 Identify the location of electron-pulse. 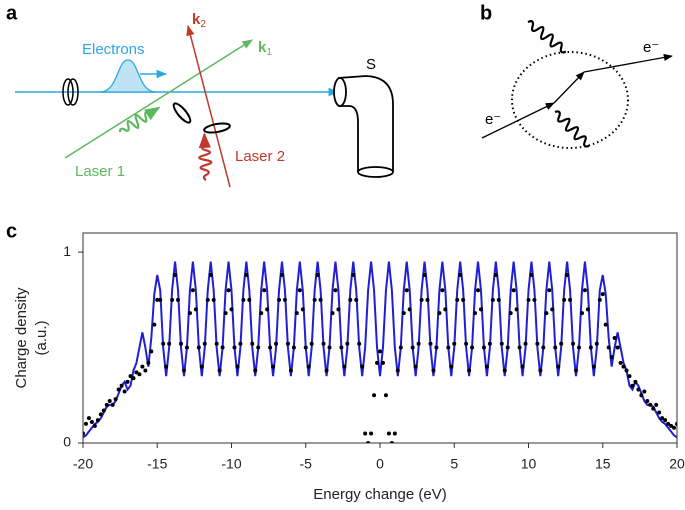
(128, 76).